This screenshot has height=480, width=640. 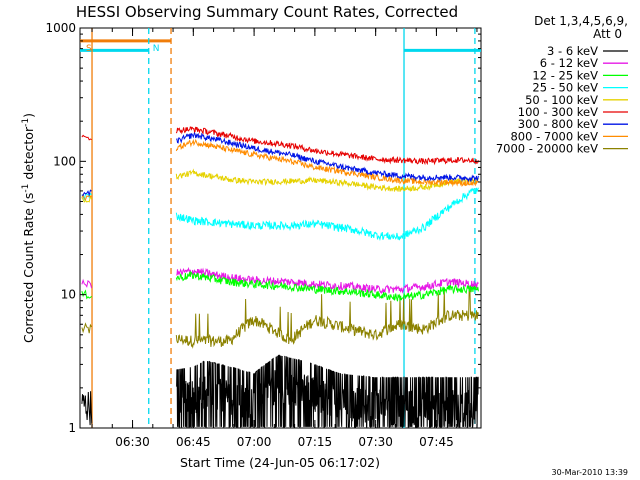 I want to click on legend-label: 3 - 6 keV, so click(x=572, y=51).